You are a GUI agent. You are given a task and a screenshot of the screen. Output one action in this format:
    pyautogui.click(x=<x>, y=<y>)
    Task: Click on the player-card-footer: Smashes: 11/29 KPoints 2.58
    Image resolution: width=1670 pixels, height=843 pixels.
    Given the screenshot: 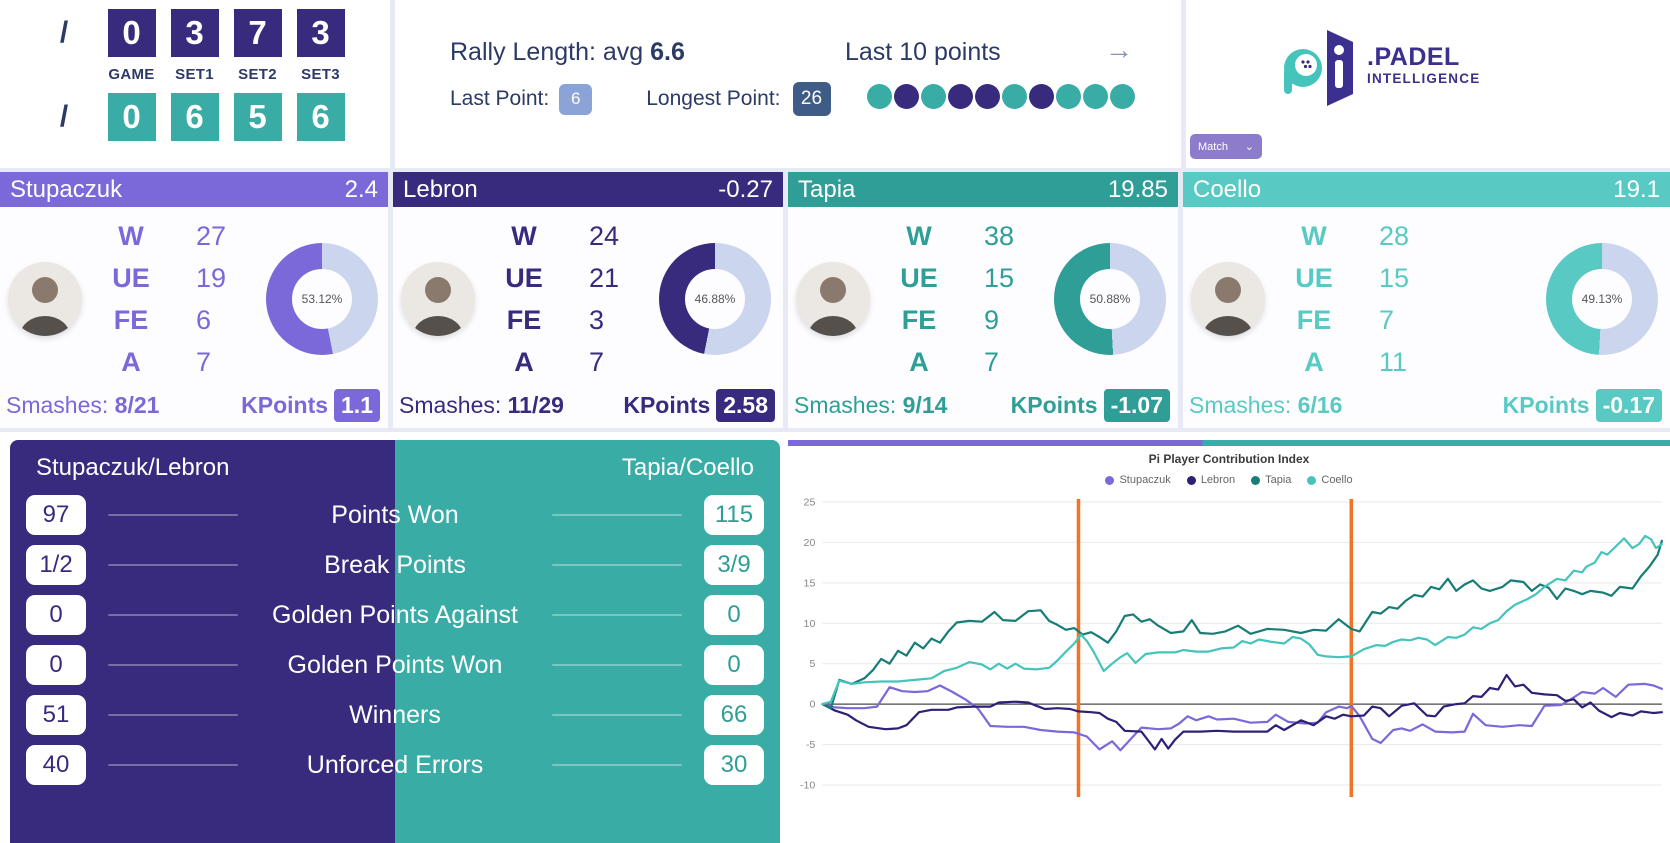 What is the action you would take?
    pyautogui.click(x=588, y=407)
    